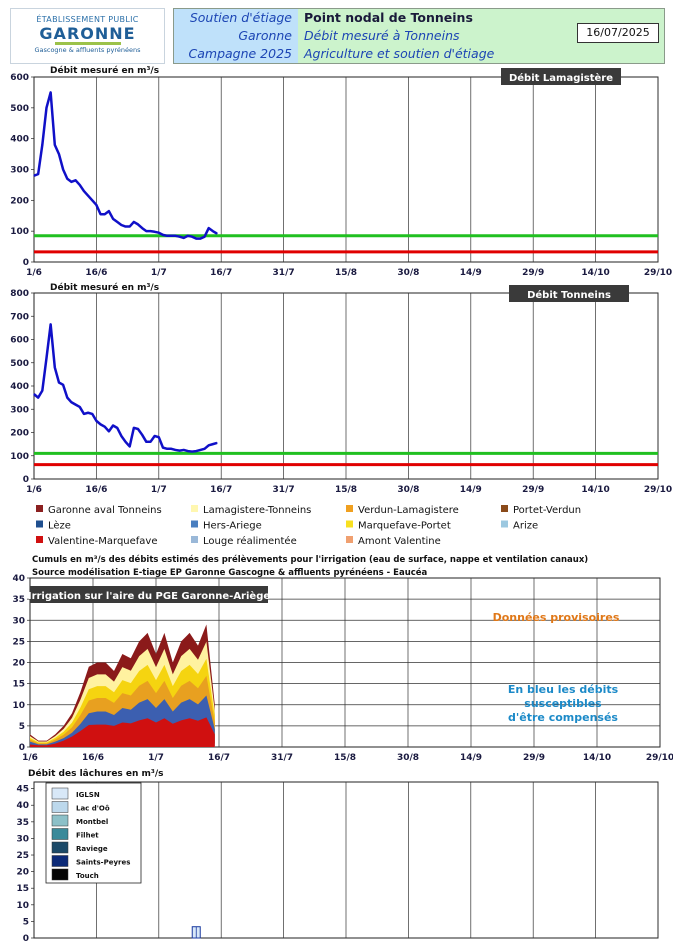 The height and width of the screenshot is (952, 673). What do you see at coordinates (595, 273) in the screenshot?
I see `chart1-x-tick-label: 14/10` at bounding box center [595, 273].